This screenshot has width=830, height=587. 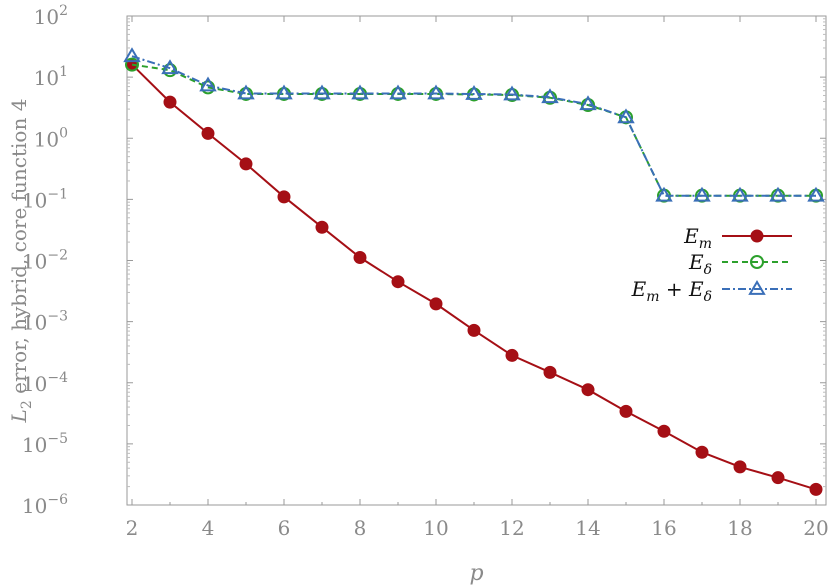 I want to click on legend-item-1: Em, so click(x=737, y=238).